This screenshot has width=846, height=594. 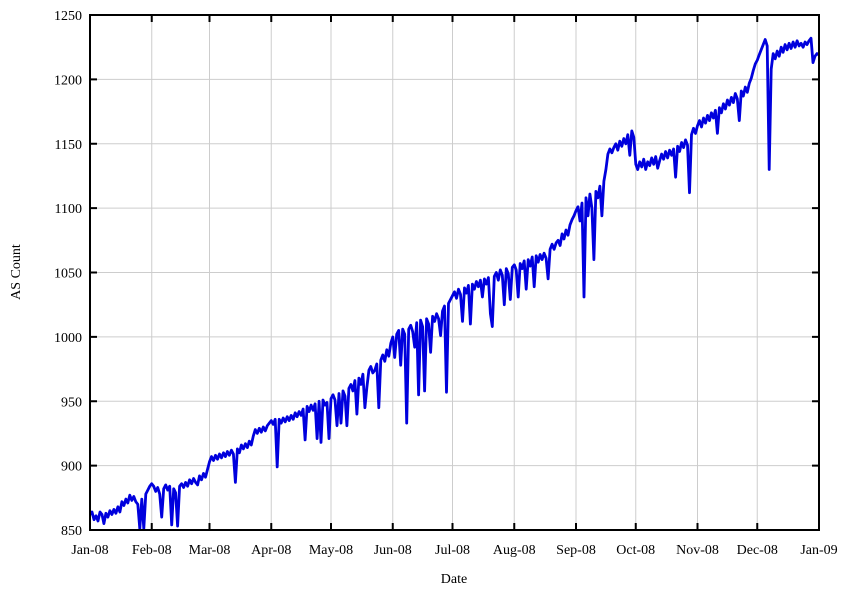 I want to click on y-tick-label: 1150, so click(x=68, y=145).